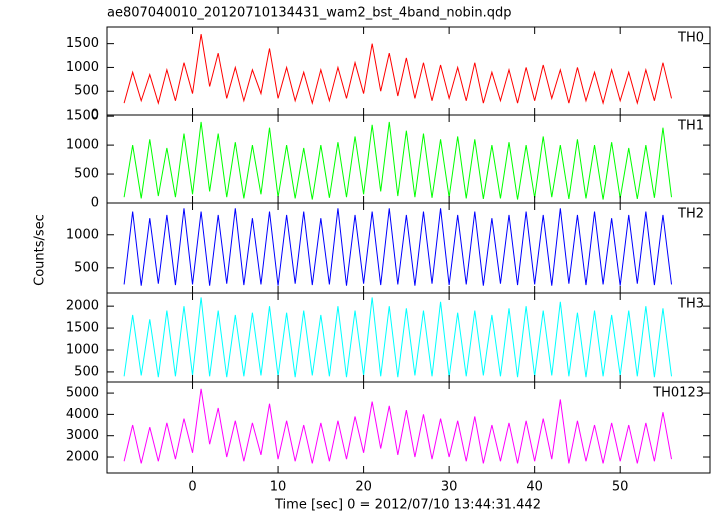  What do you see at coordinates (690, 304) in the screenshot?
I see `panel-label: TH3` at bounding box center [690, 304].